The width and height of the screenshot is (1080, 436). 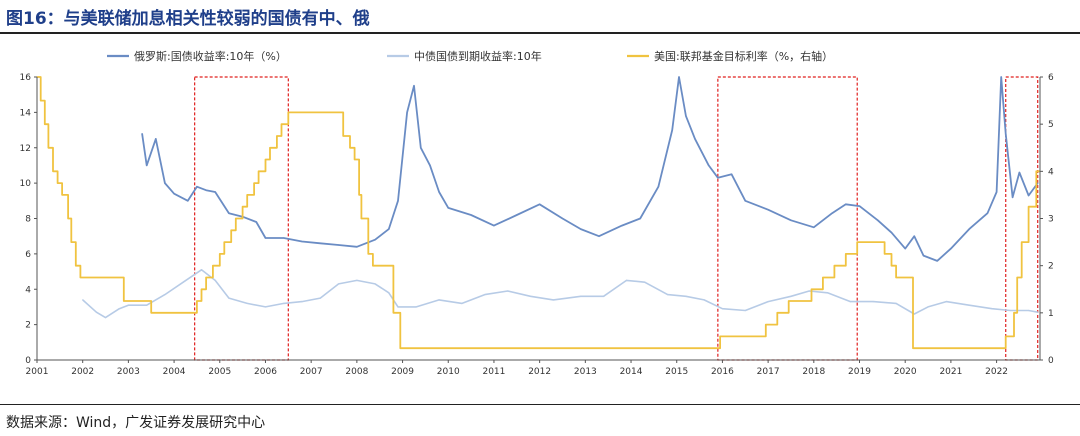 What do you see at coordinates (905, 372) in the screenshot?
I see `x-tick-label: 2020` at bounding box center [905, 372].